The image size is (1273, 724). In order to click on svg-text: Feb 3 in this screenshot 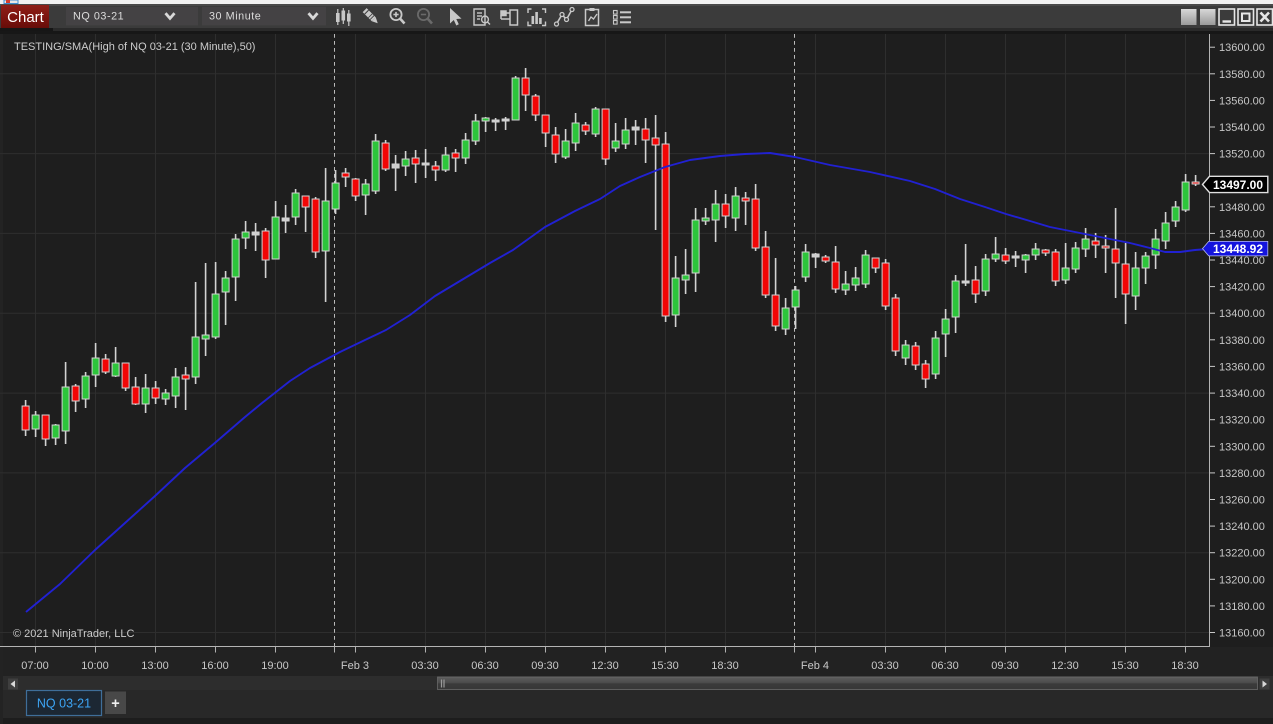, I will do `click(355, 666)`.